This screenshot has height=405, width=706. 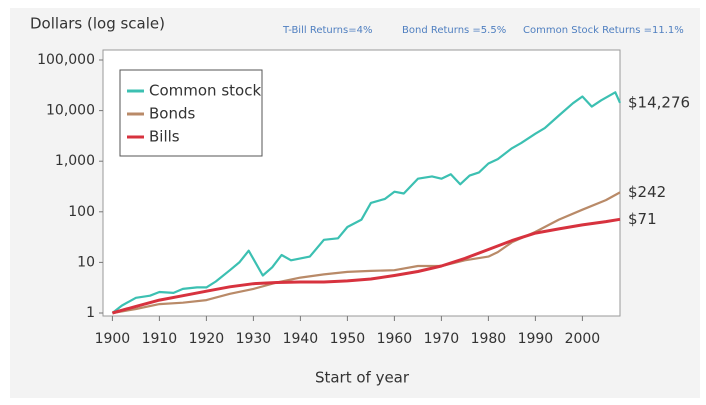 I want to click on x-tick-label: 1940, so click(x=301, y=339).